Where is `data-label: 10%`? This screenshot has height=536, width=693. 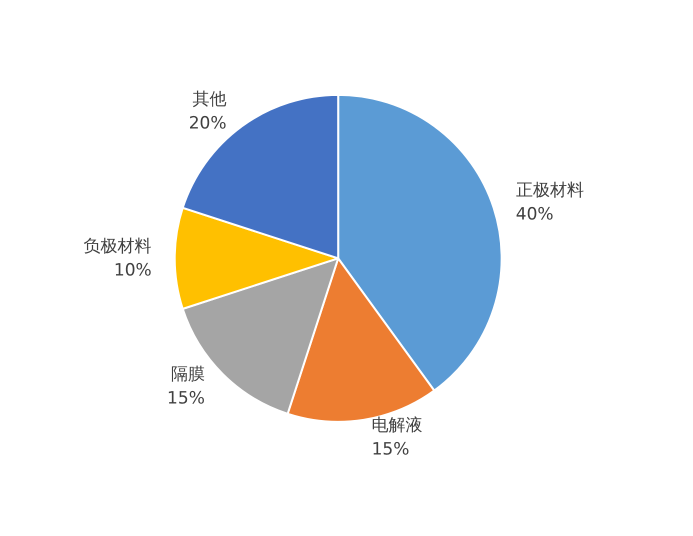
data-label: 10% is located at coordinates (133, 270).